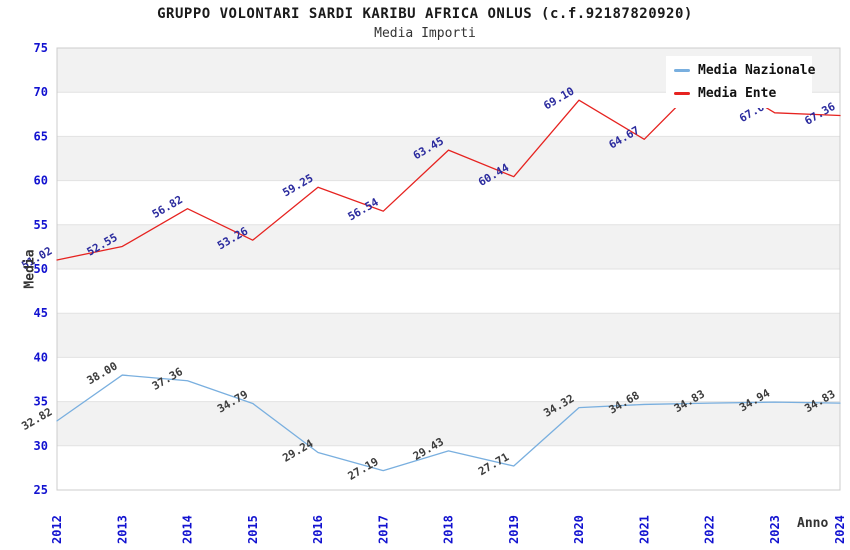 This screenshot has width=850, height=550. I want to click on svg-text: 35, so click(41, 402).